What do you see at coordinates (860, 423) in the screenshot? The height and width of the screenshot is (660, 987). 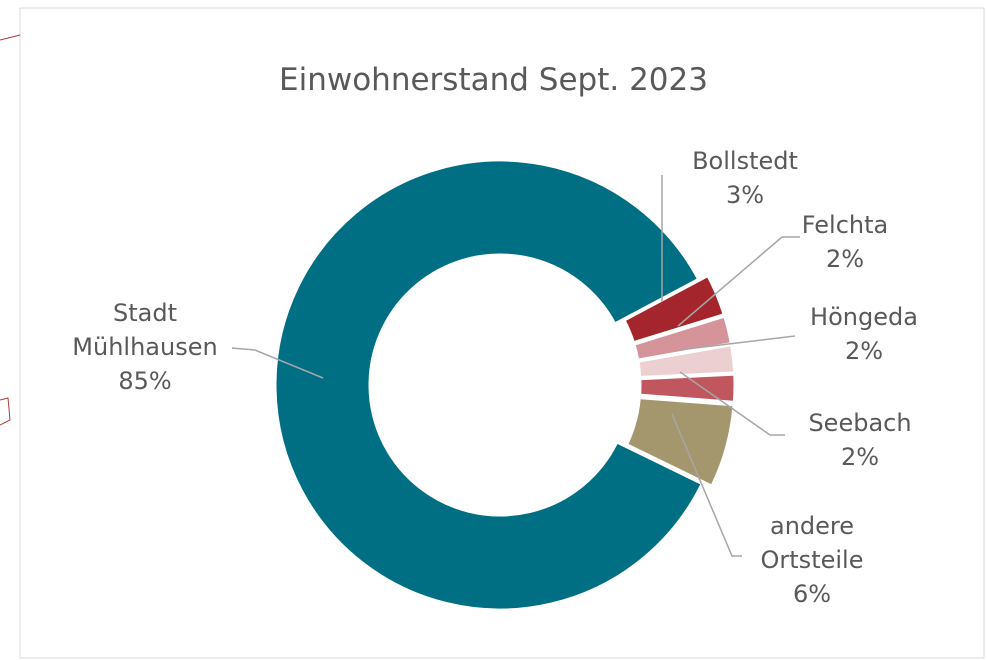 I see `category-label: Seebach` at bounding box center [860, 423].